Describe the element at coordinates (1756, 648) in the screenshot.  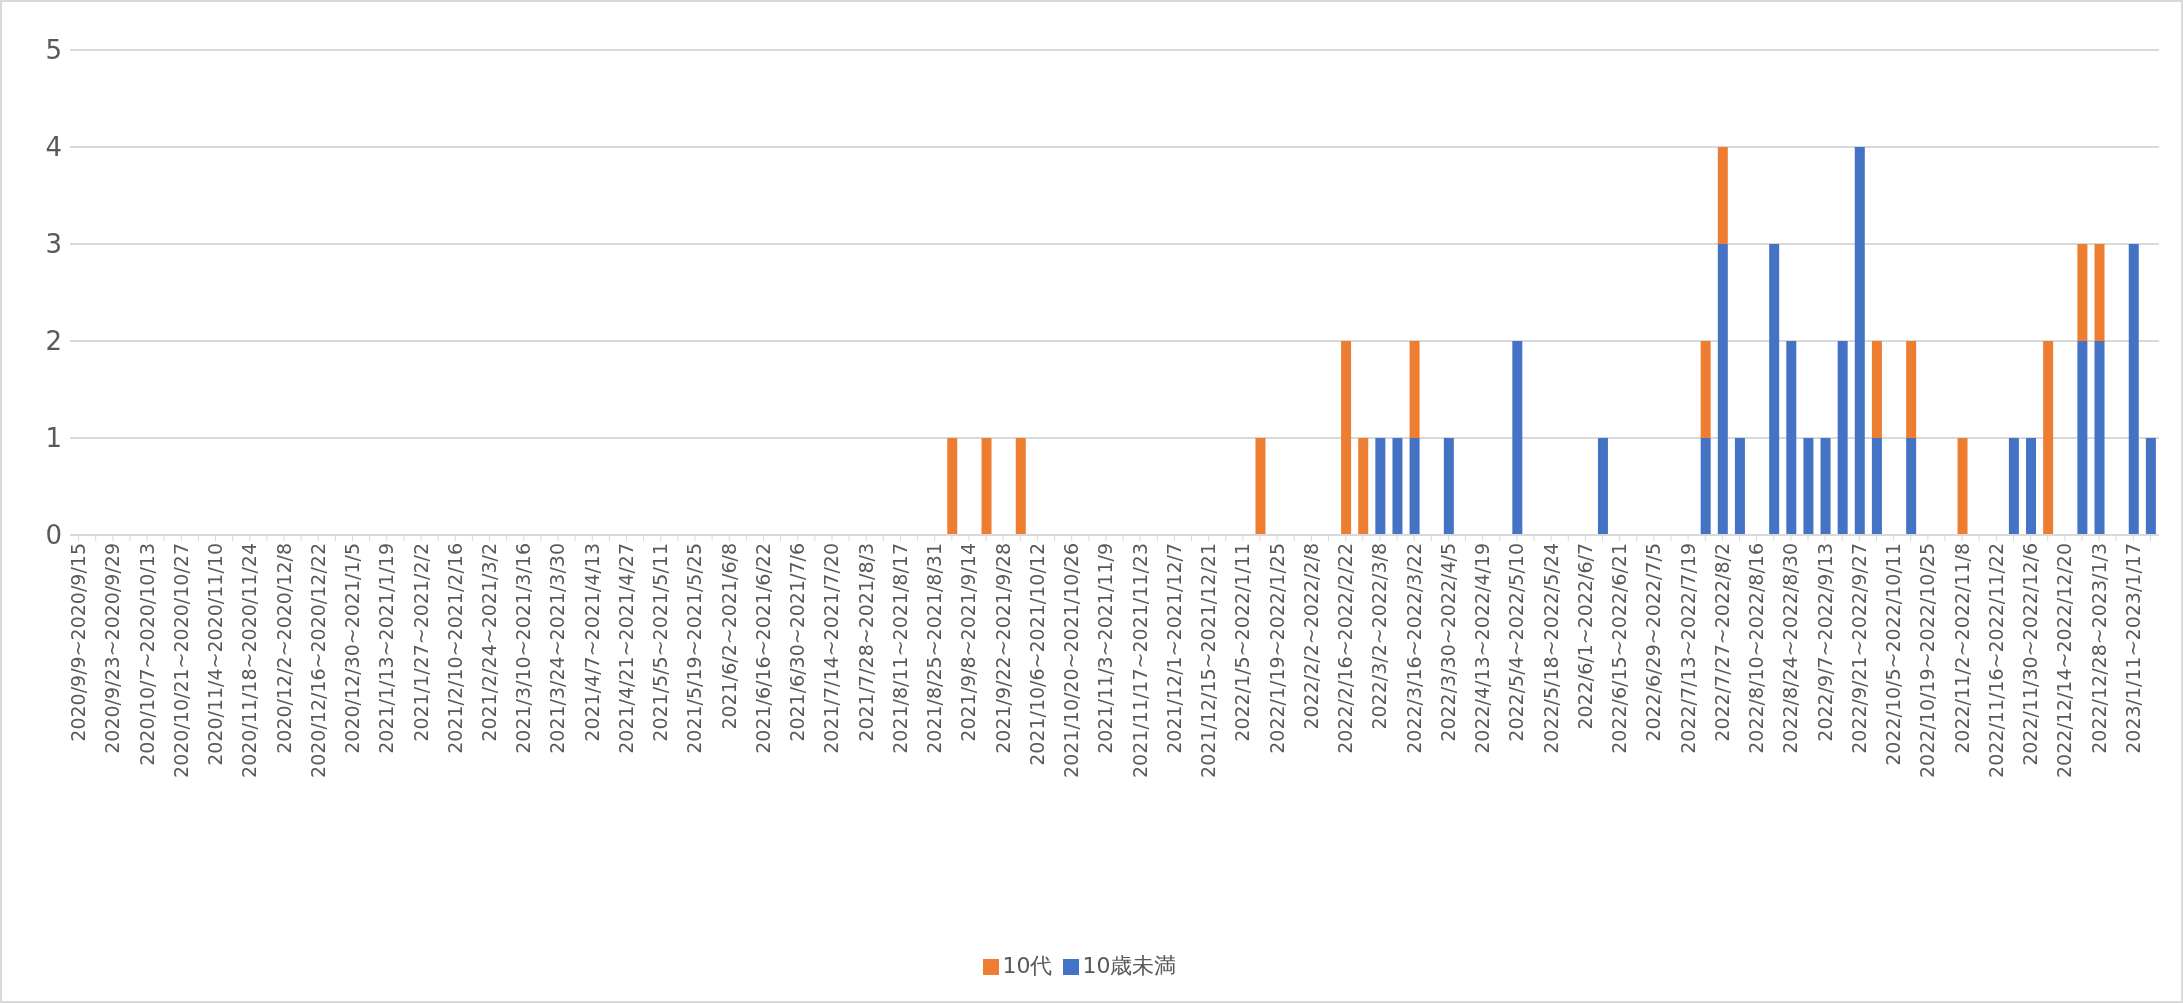
I see `x-tick-label: 2022/8/10~2022/8/16` at that location.